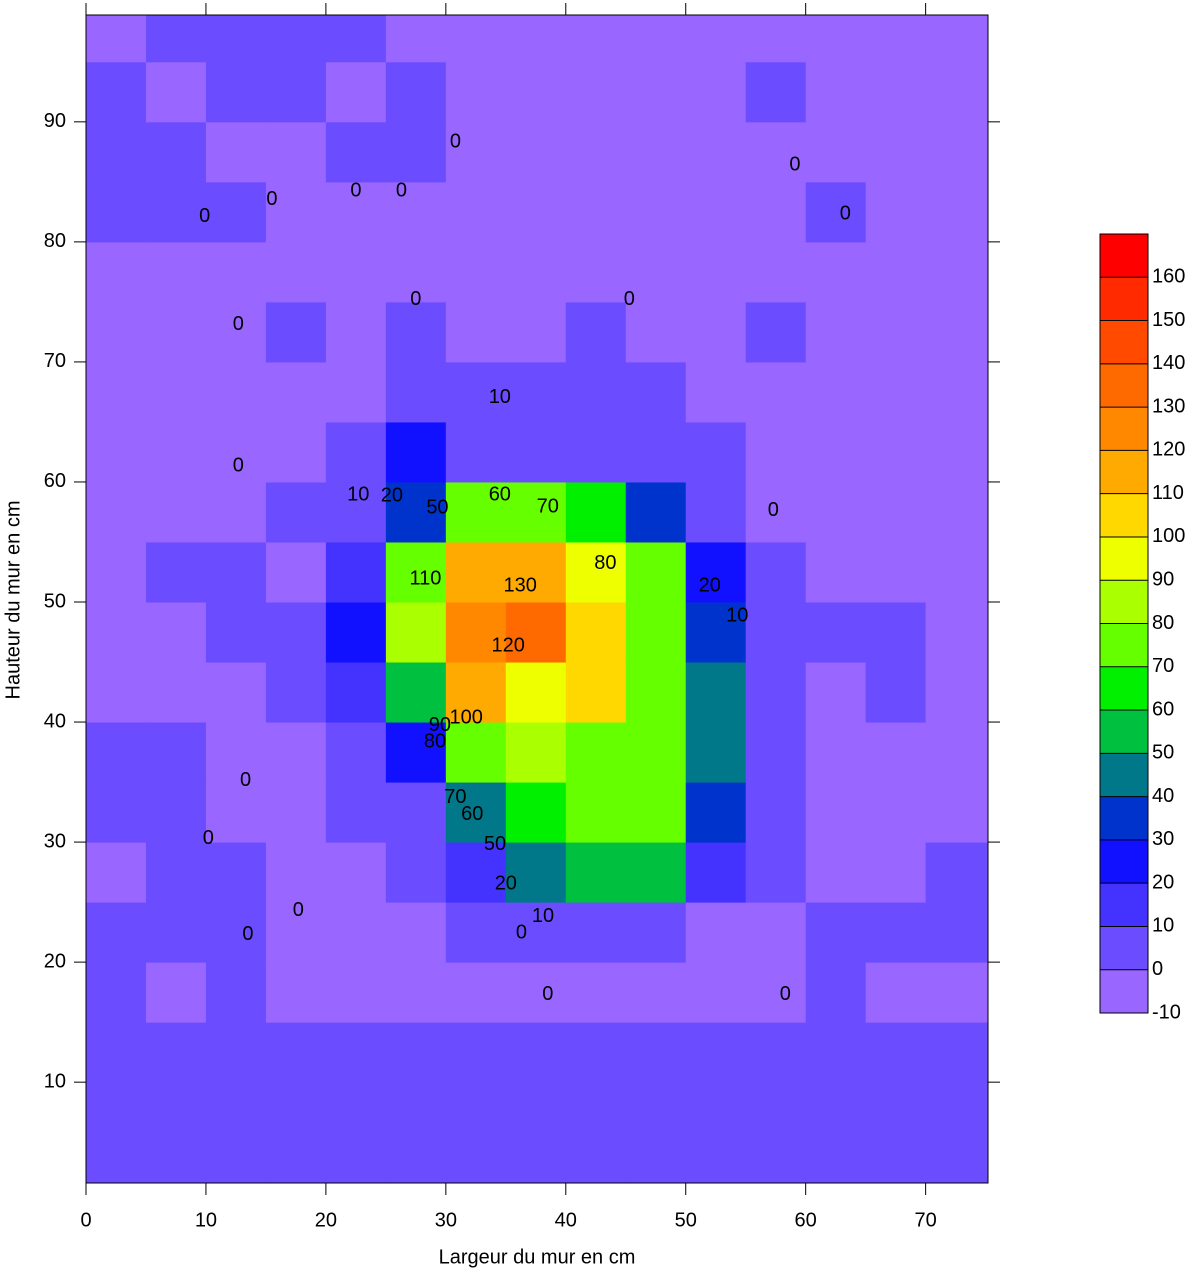  Describe the element at coordinates (1168, 536) in the screenshot. I see `colorbar-tick-label: 100` at that location.